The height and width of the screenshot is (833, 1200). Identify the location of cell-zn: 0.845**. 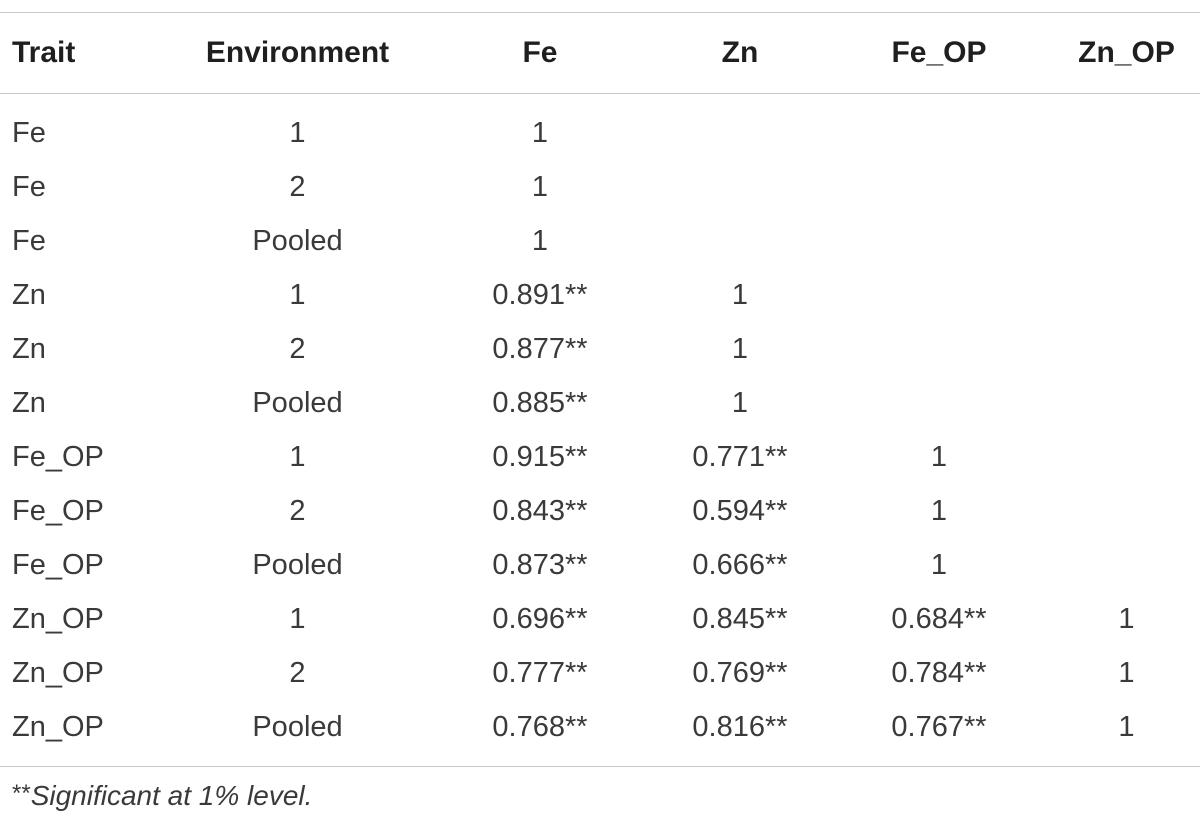
(740, 618).